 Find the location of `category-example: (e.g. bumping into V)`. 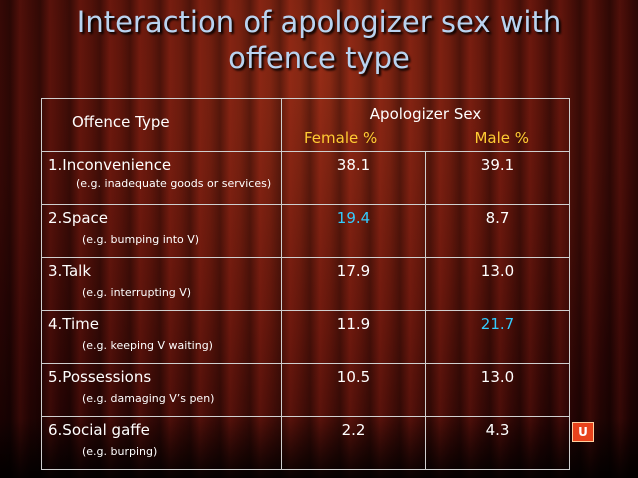

category-example: (e.g. bumping into V) is located at coordinates (141, 239).